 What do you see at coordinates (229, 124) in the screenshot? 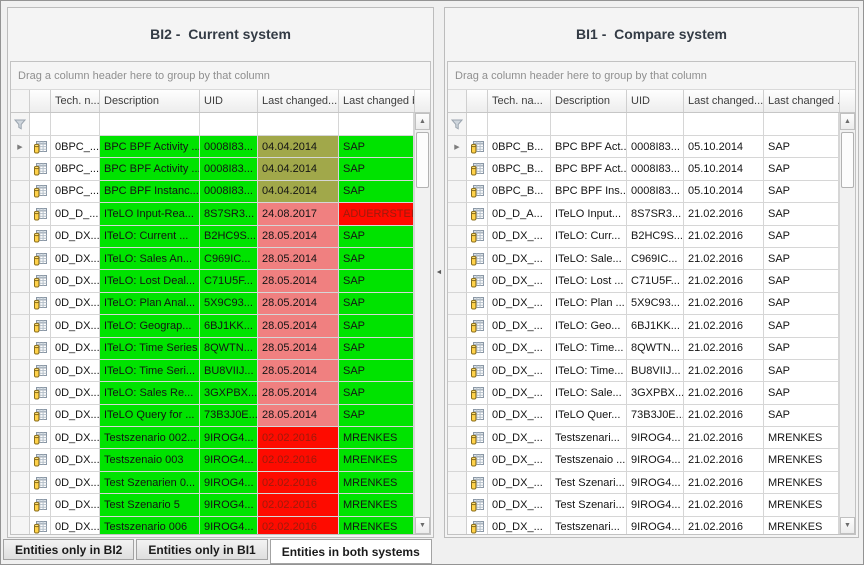
I see `filter-cell-uid` at bounding box center [229, 124].